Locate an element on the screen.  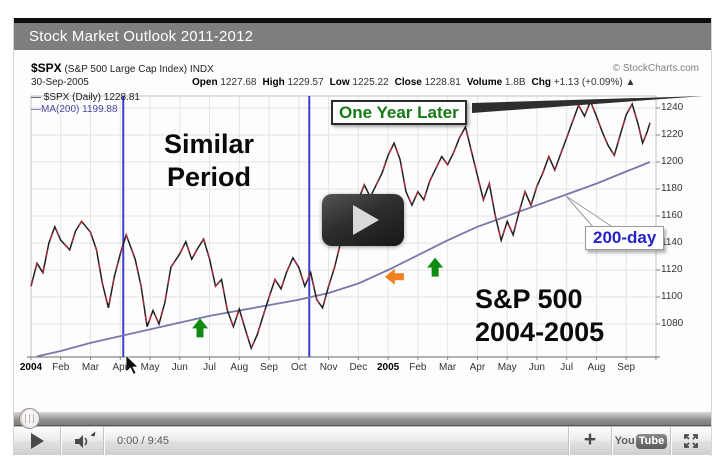
y-axis-label: 1100 is located at coordinates (672, 296).